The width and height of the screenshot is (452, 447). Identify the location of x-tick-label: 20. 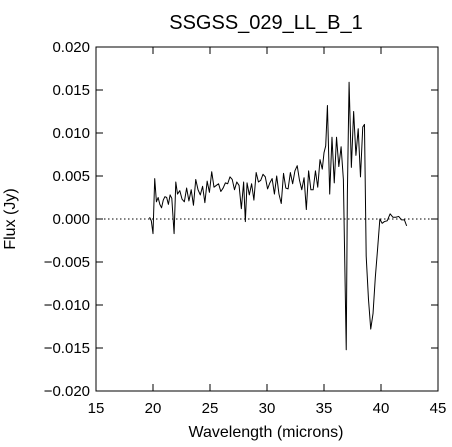
(153, 408).